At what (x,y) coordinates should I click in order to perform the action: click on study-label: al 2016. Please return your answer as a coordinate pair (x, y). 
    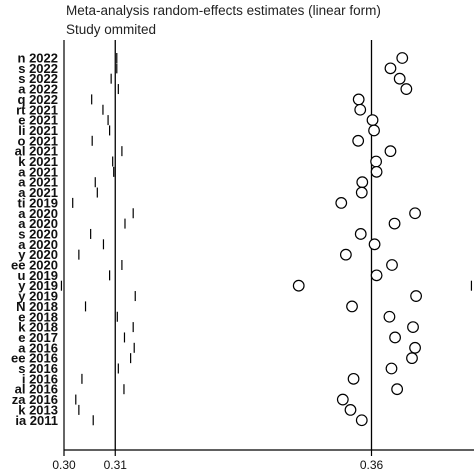
    Looking at the image, I should click on (36, 389).